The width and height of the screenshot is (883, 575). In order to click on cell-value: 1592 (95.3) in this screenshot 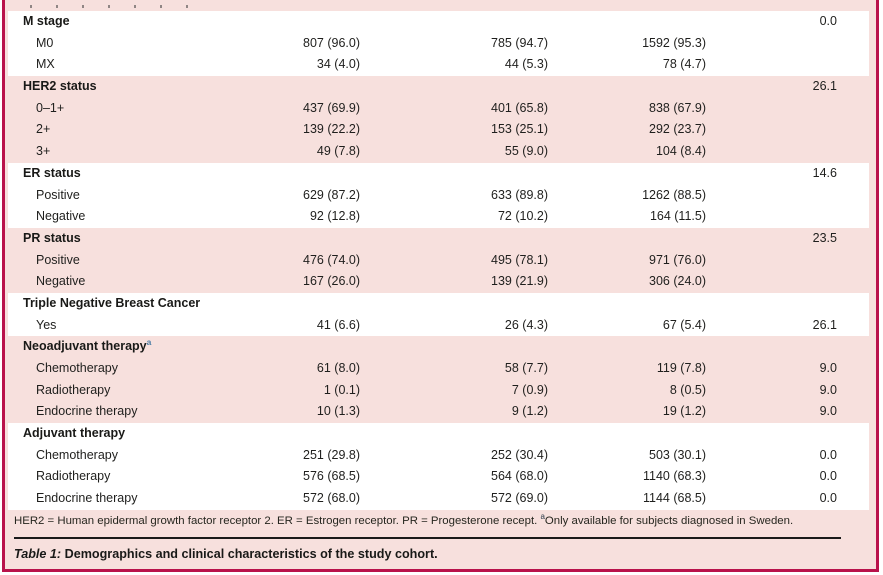, I will do `click(674, 42)`.